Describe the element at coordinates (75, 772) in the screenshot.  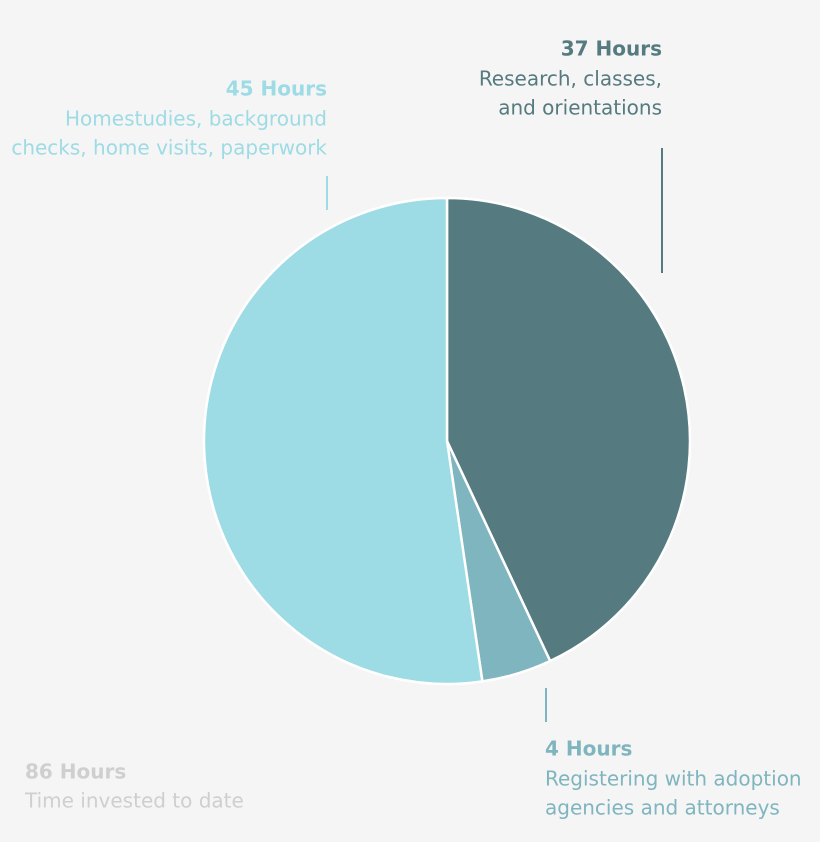
I see `total-label: 86 Hours` at that location.